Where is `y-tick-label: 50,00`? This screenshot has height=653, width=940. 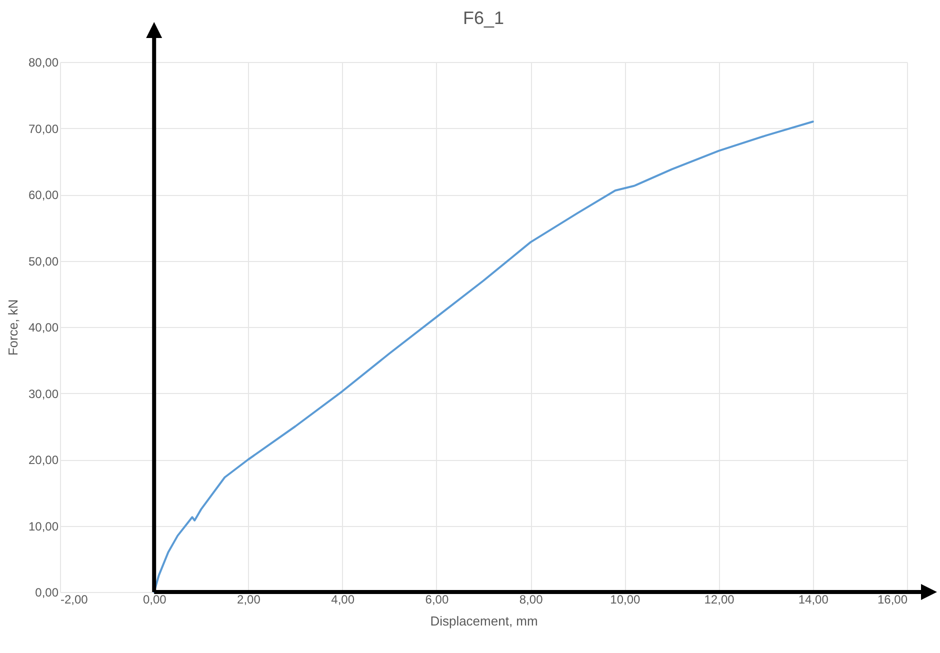 y-tick-label: 50,00 is located at coordinates (43, 261).